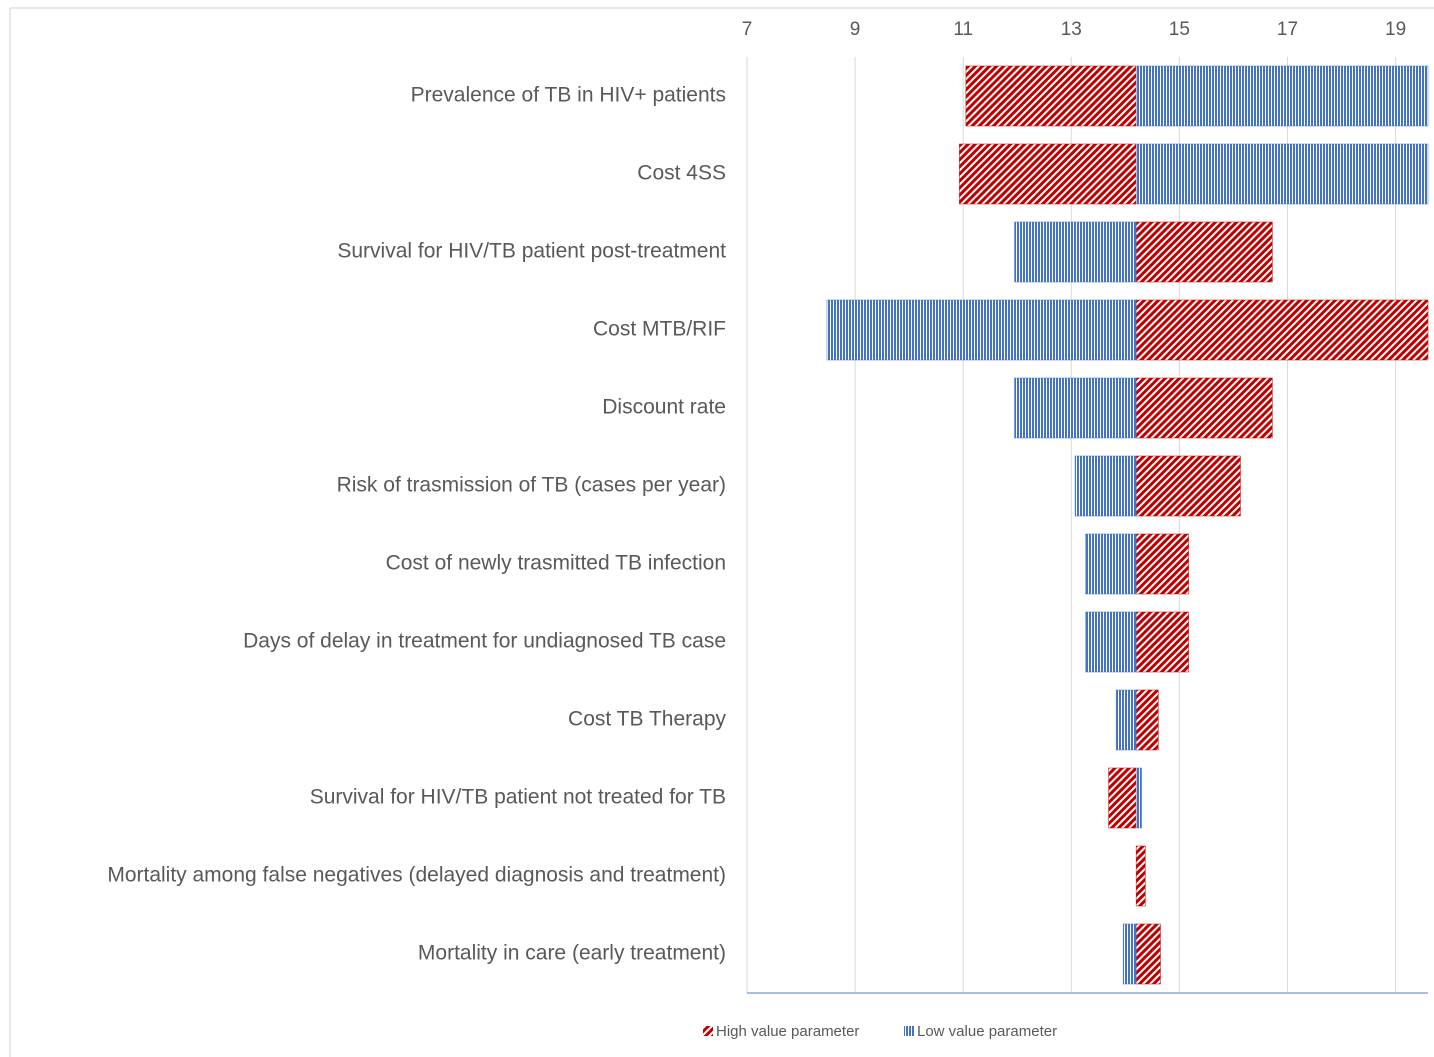  I want to click on category-label: Cost of newly trasmitted TB infection, so click(556, 563).